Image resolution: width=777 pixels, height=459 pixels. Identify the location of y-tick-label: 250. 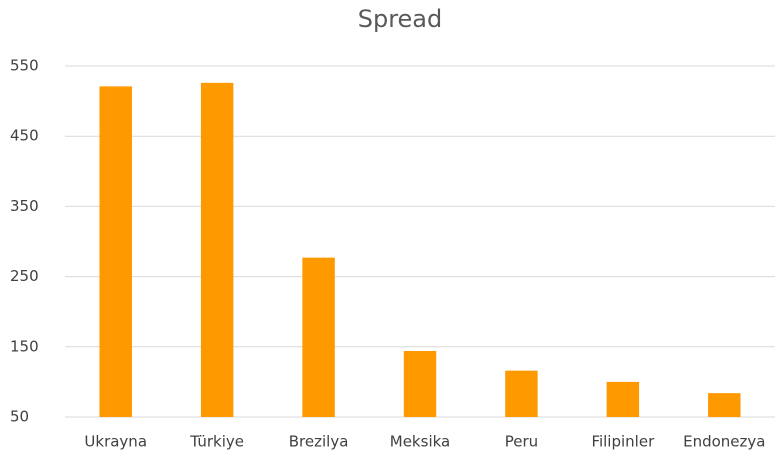
(24, 276).